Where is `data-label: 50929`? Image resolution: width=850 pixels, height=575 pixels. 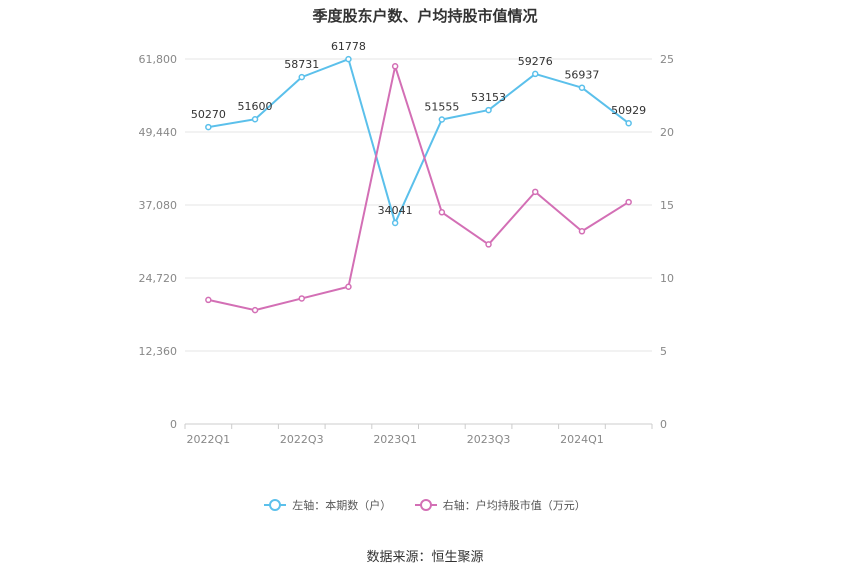 data-label: 50929 is located at coordinates (628, 110).